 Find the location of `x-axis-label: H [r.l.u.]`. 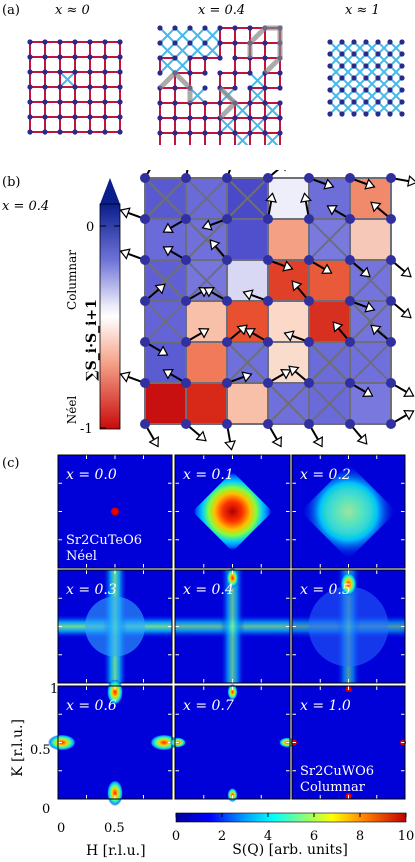

x-axis-label: H [r.l.u.] is located at coordinates (116, 851).